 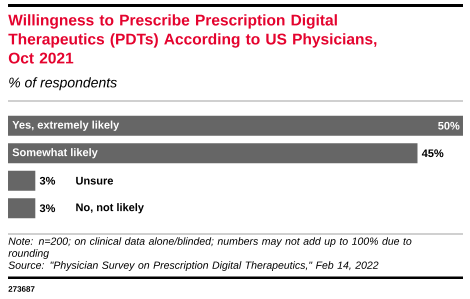 I want to click on source-note: Source: "Physician Survey on Prescription Digital Therapeutics," Feb 14, 2022, so click(x=193, y=266).